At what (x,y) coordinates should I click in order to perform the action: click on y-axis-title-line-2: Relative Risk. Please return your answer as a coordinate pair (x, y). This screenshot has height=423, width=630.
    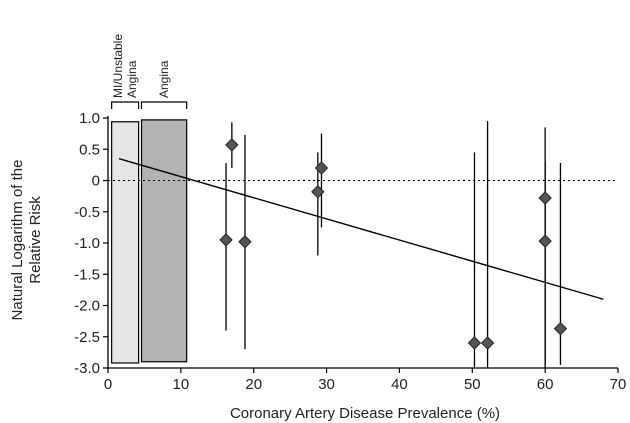
    Looking at the image, I should click on (35, 240).